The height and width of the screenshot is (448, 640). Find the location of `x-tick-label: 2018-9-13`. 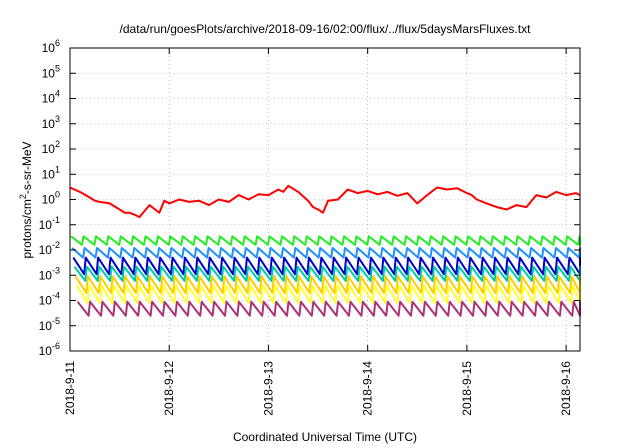

x-tick-label: 2018-9-13 is located at coordinates (268, 388).